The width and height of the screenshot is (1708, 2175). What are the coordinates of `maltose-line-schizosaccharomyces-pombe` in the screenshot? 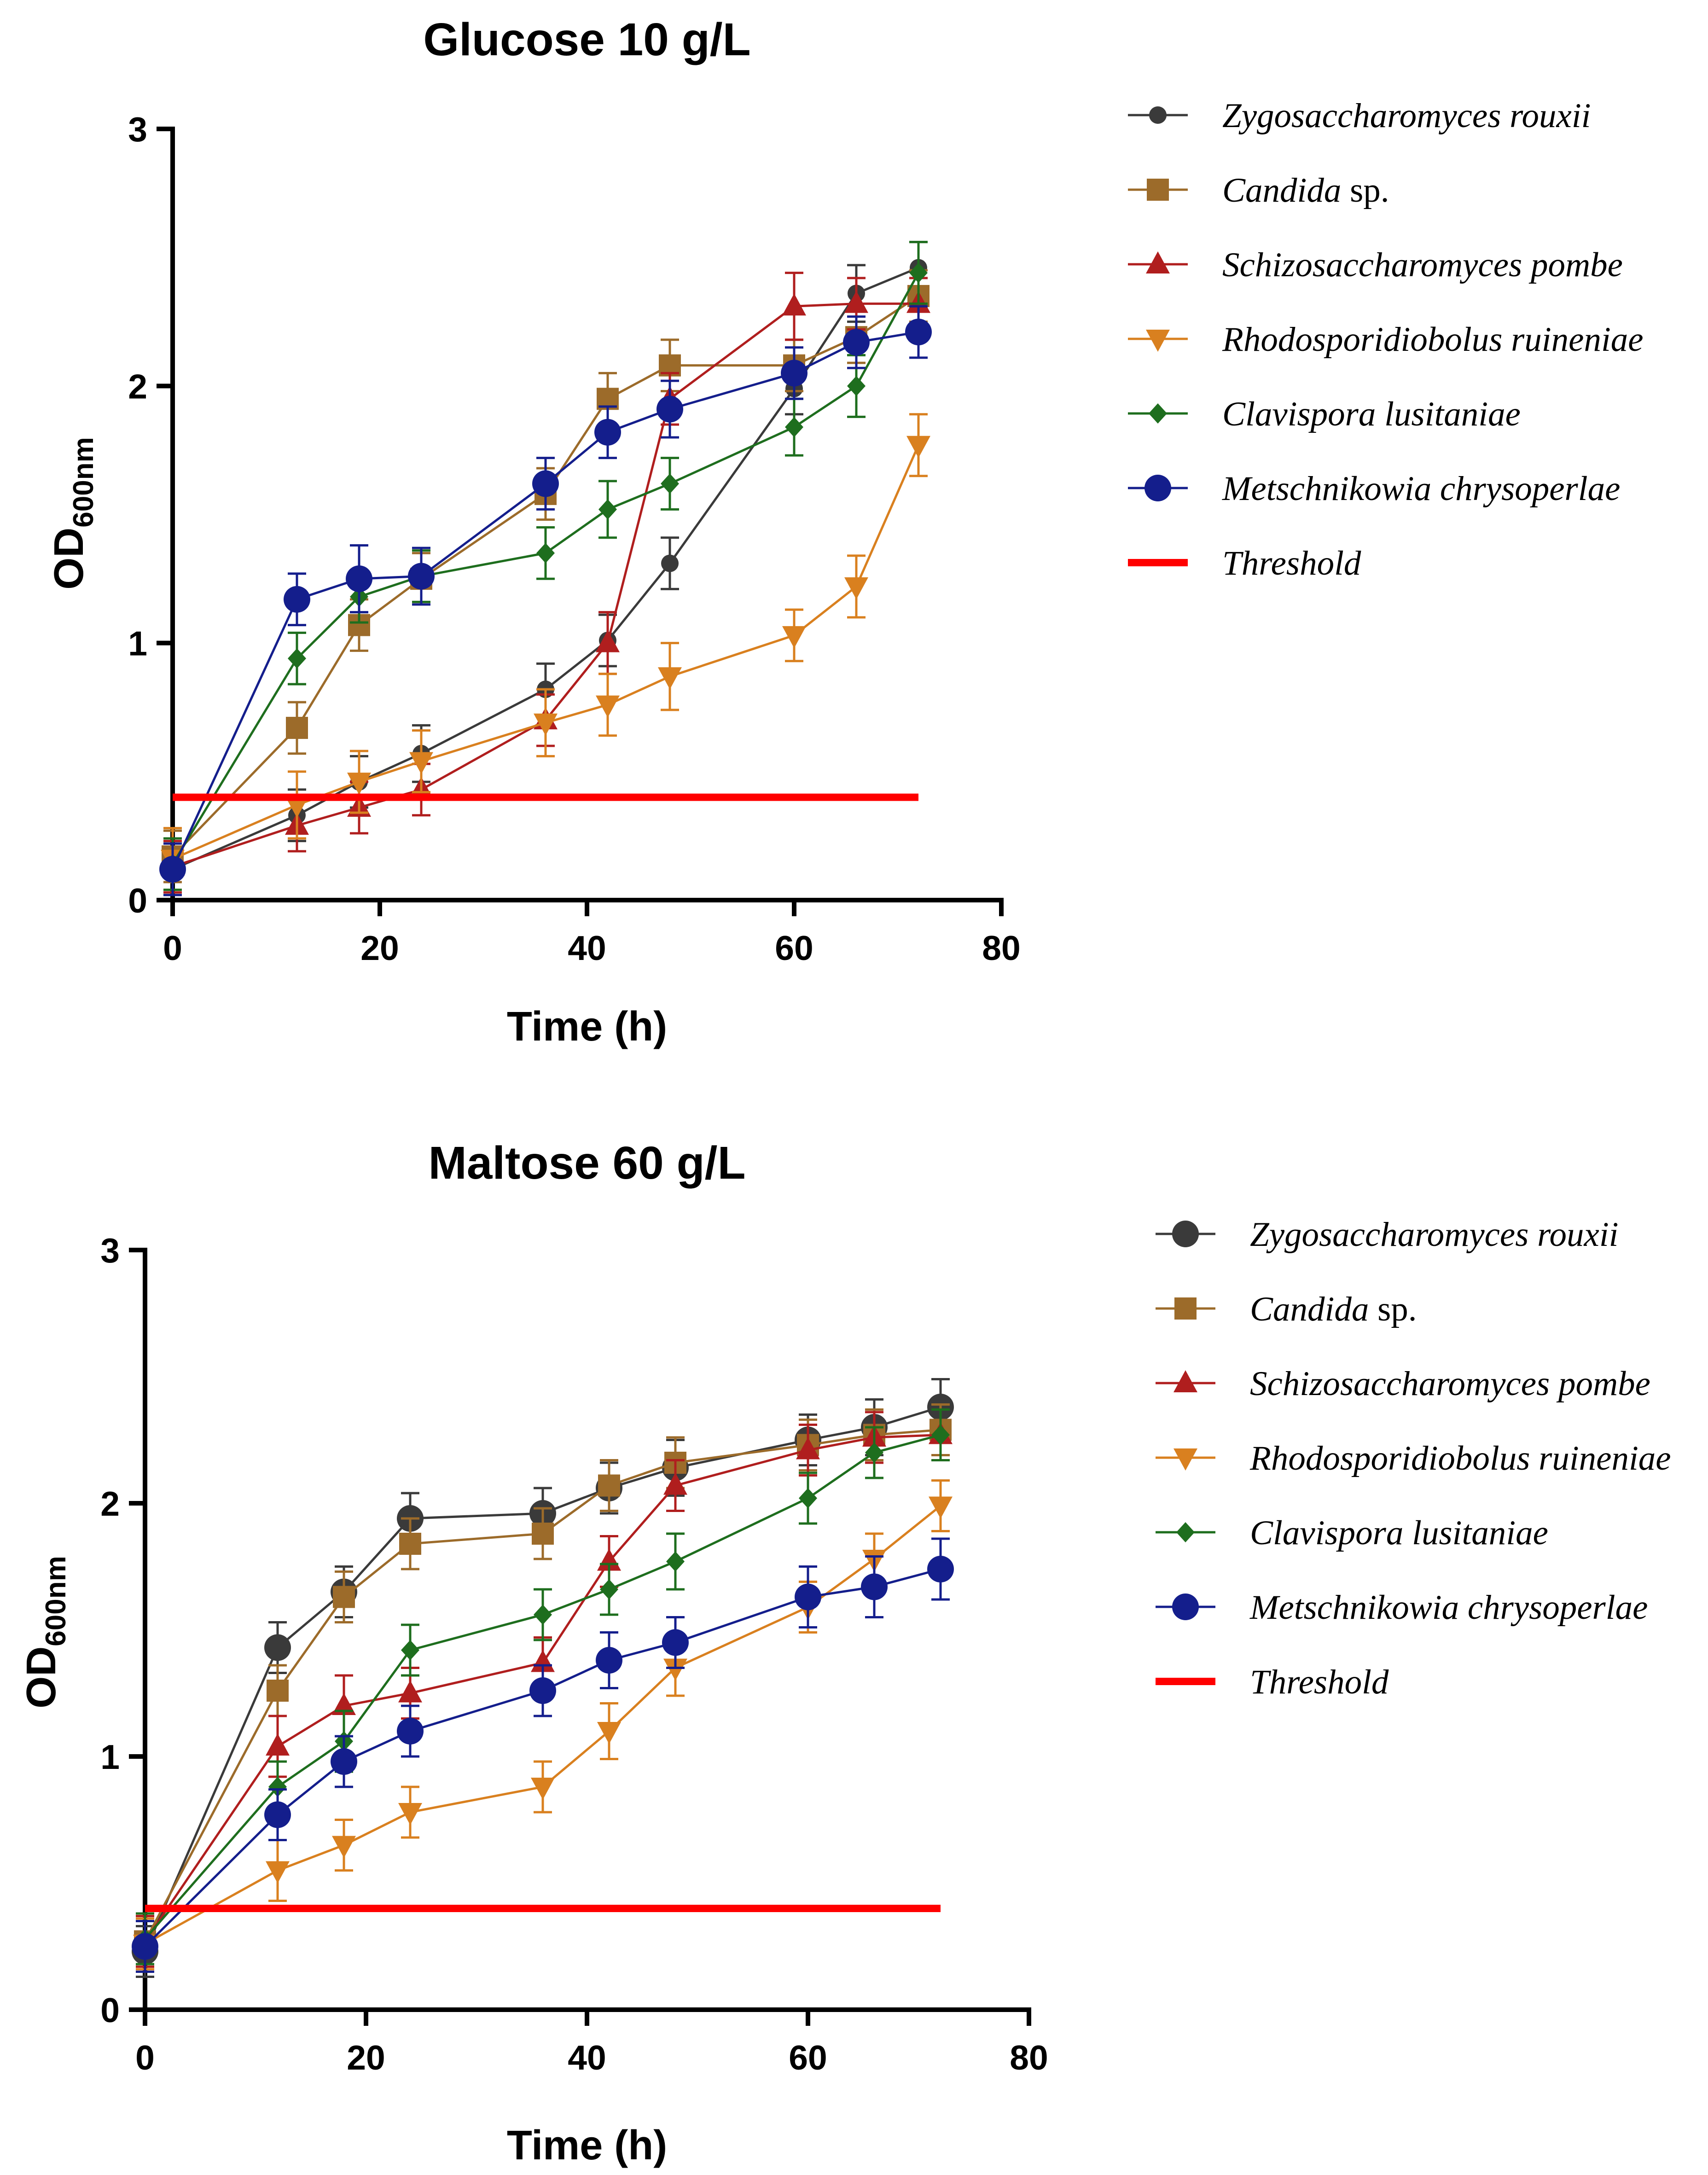 It's located at (542, 1688).